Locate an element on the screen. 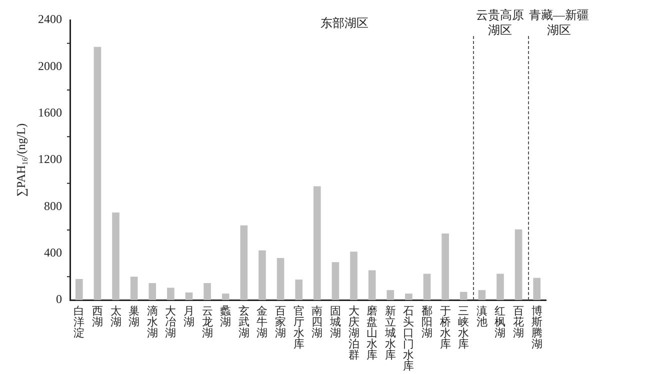 The image size is (651, 374). y-tick-label: 2400 is located at coordinates (50, 19).